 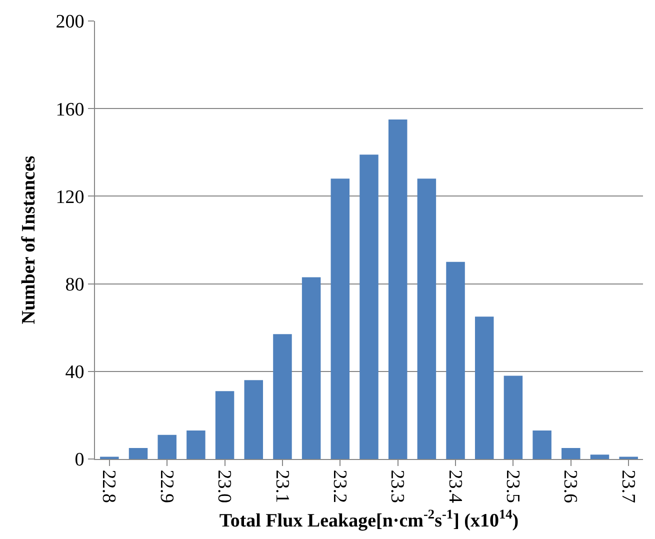 What do you see at coordinates (570, 487) in the screenshot?
I see `x-tick-label: 23.6` at bounding box center [570, 487].